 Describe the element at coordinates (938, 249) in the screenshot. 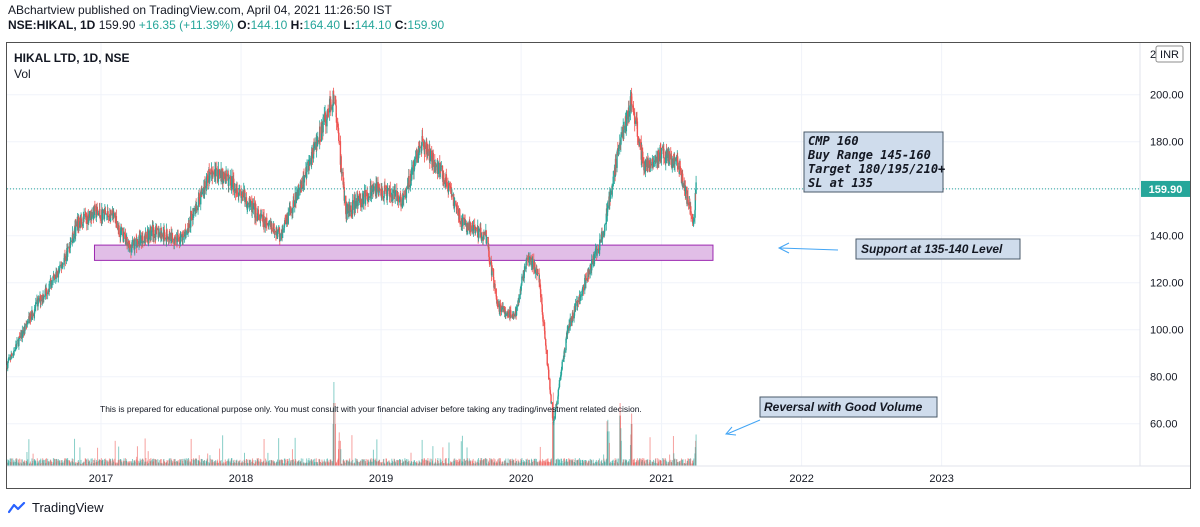

I see `support-note: Support at 135-140 Level` at that location.